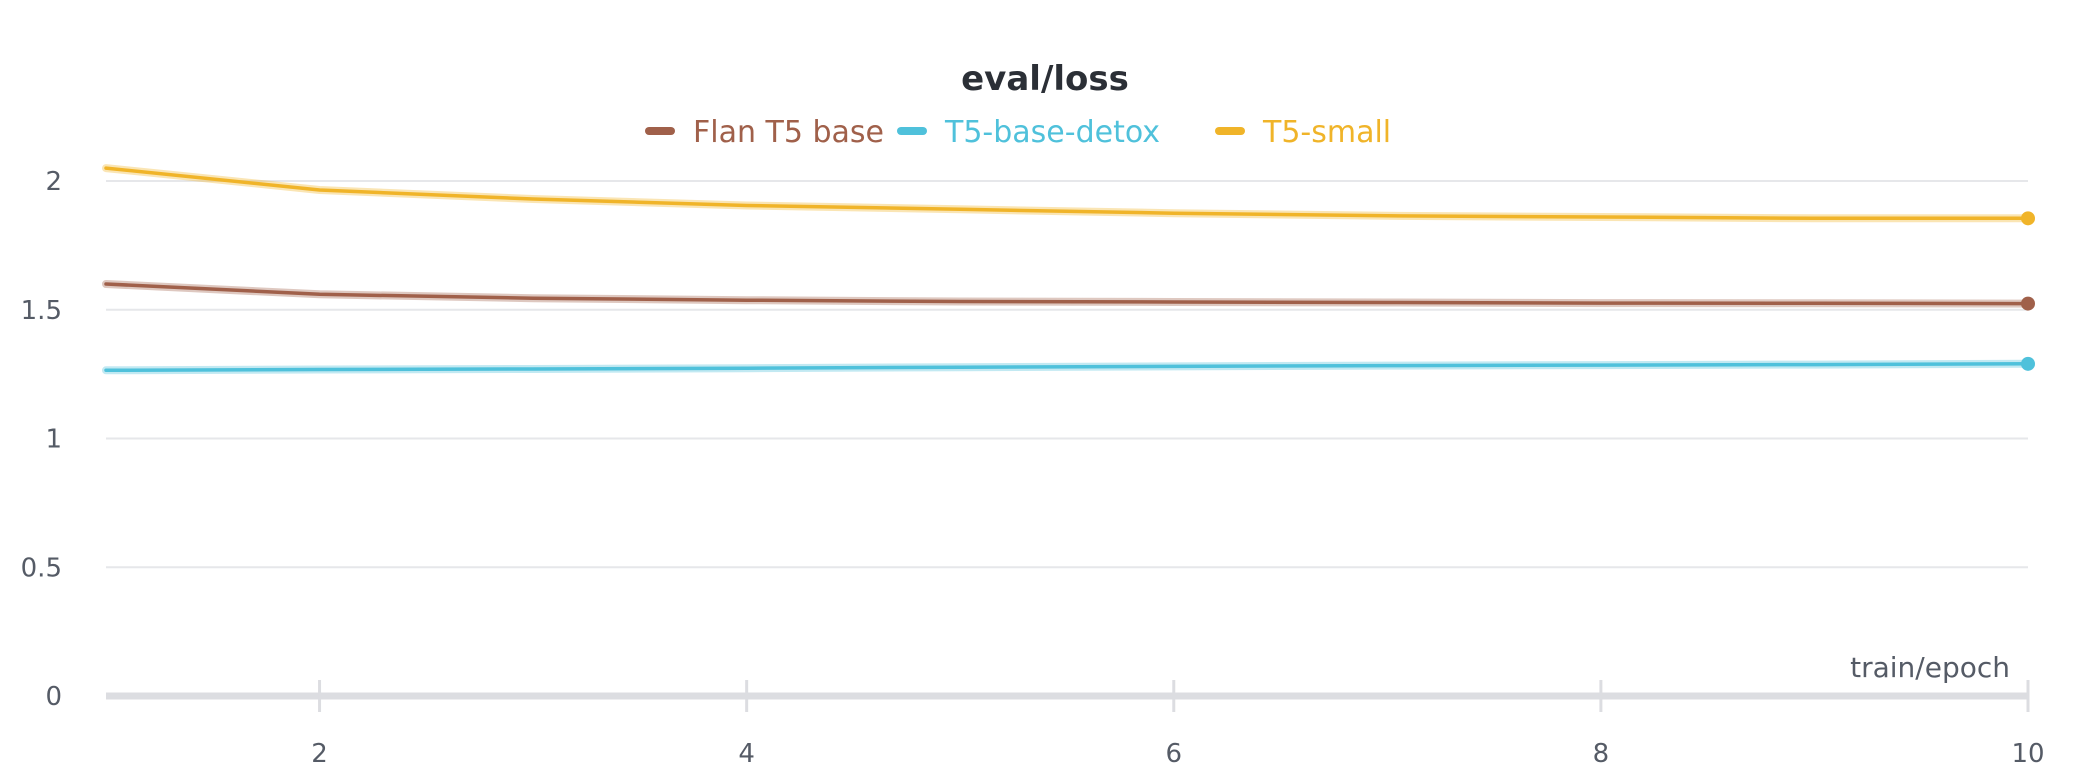  Describe the element at coordinates (53, 697) in the screenshot. I see `y-tick-label: 0` at that location.